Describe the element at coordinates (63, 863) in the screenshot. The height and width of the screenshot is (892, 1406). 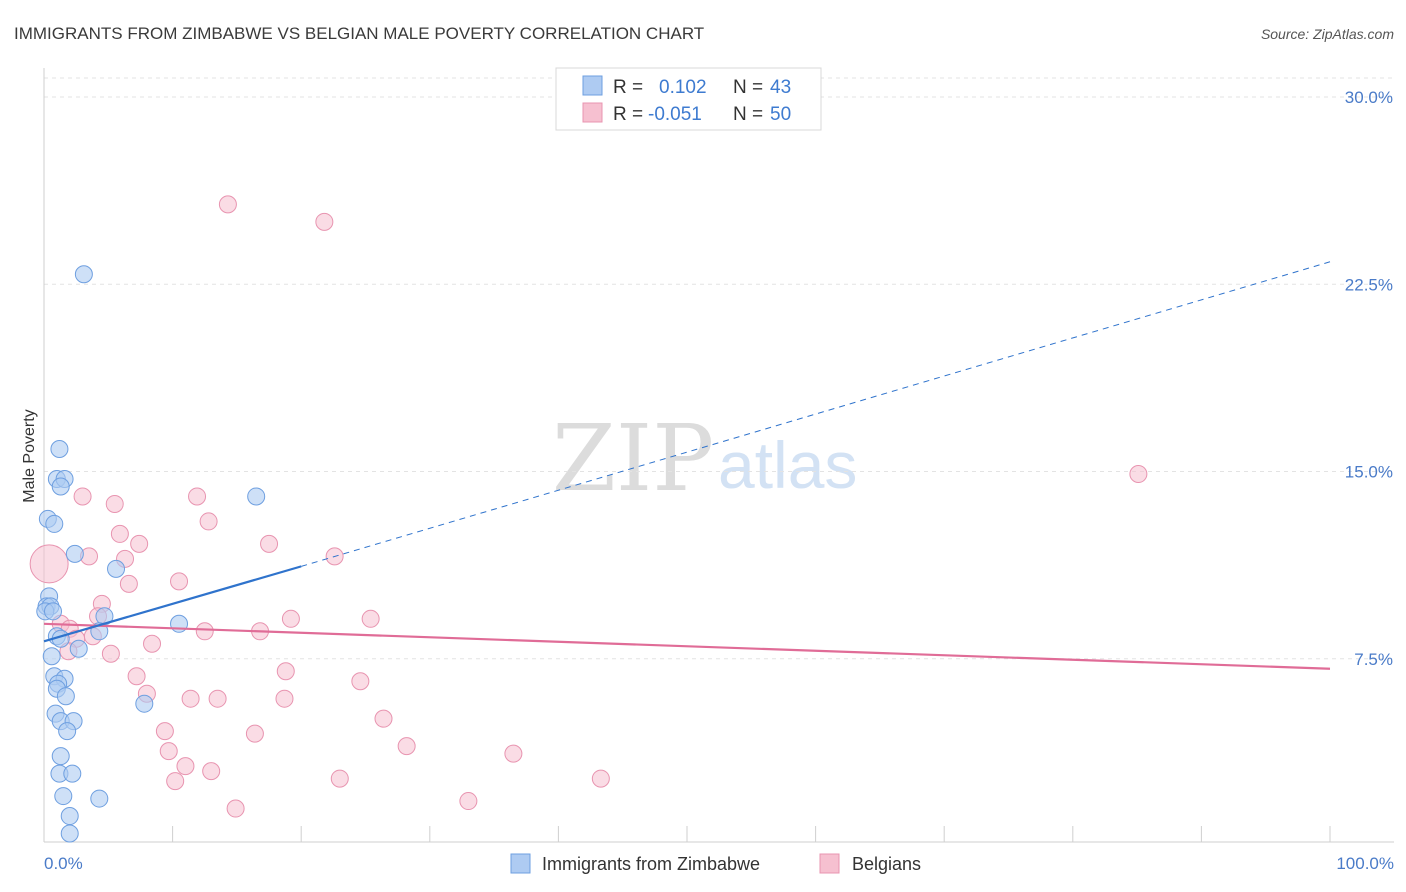
I see `x-tick-label-min: 0.0%` at that location.